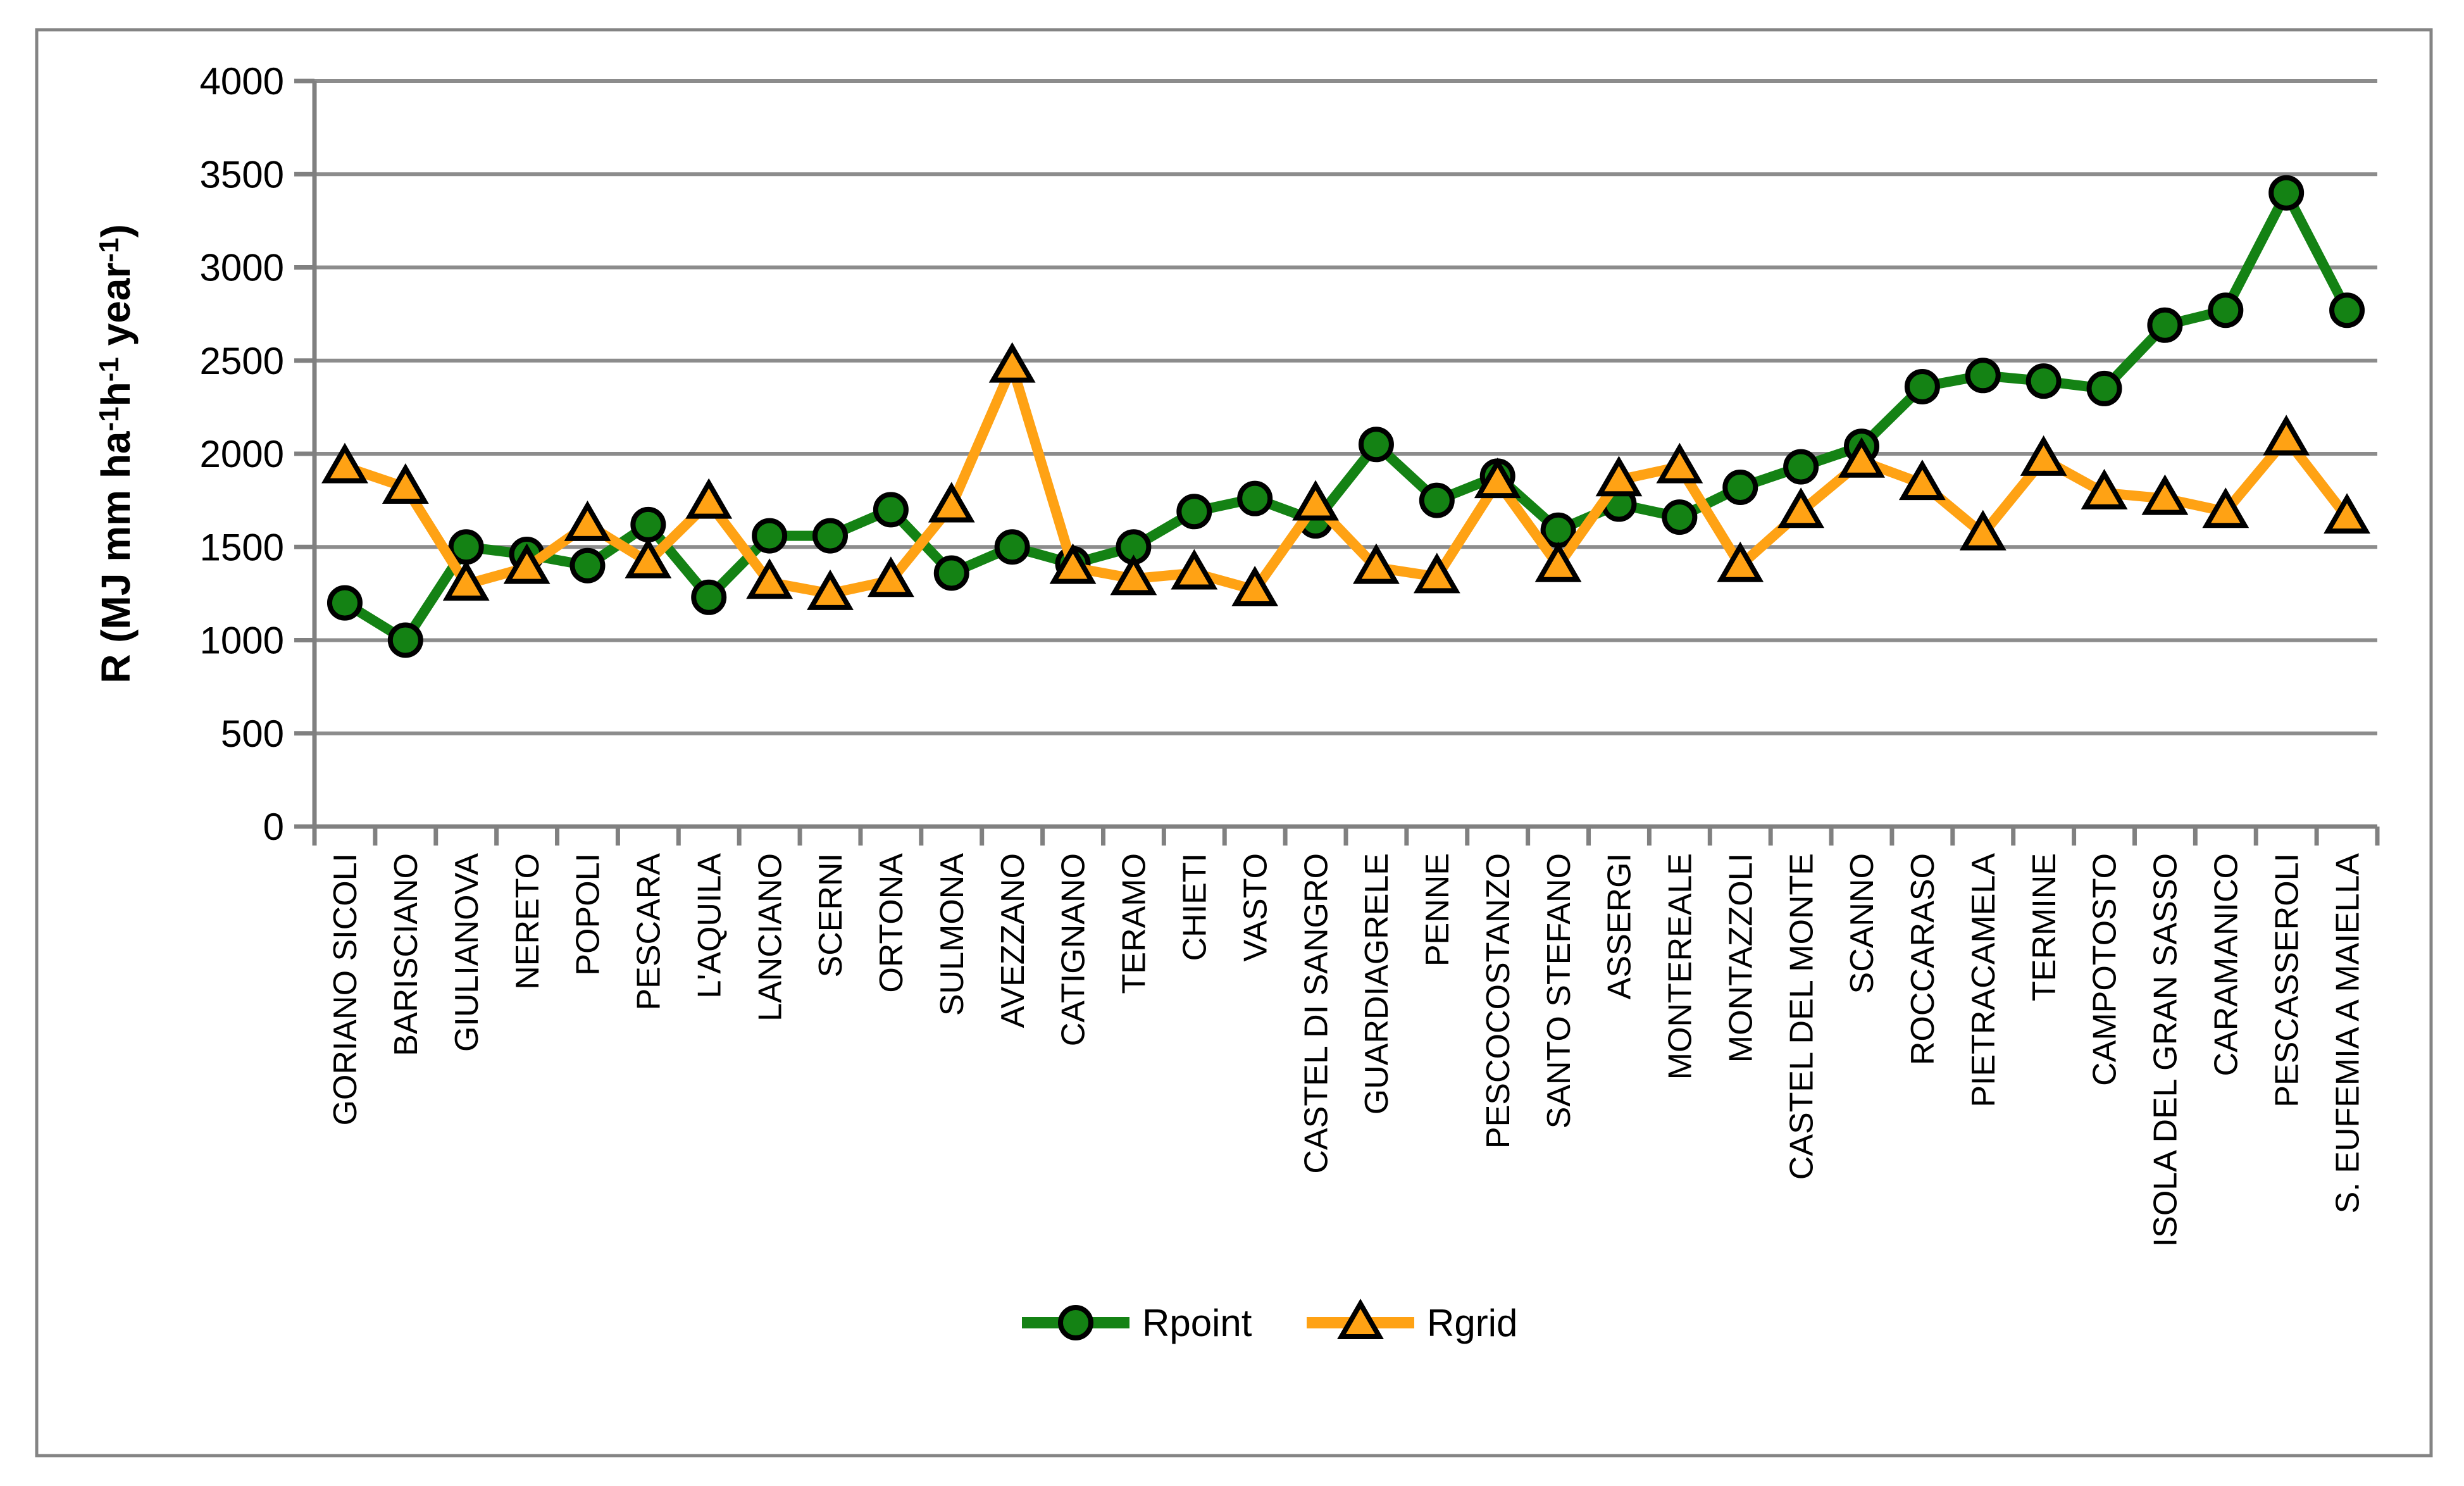  I want to click on y-tick-label: 2500, so click(242, 361).